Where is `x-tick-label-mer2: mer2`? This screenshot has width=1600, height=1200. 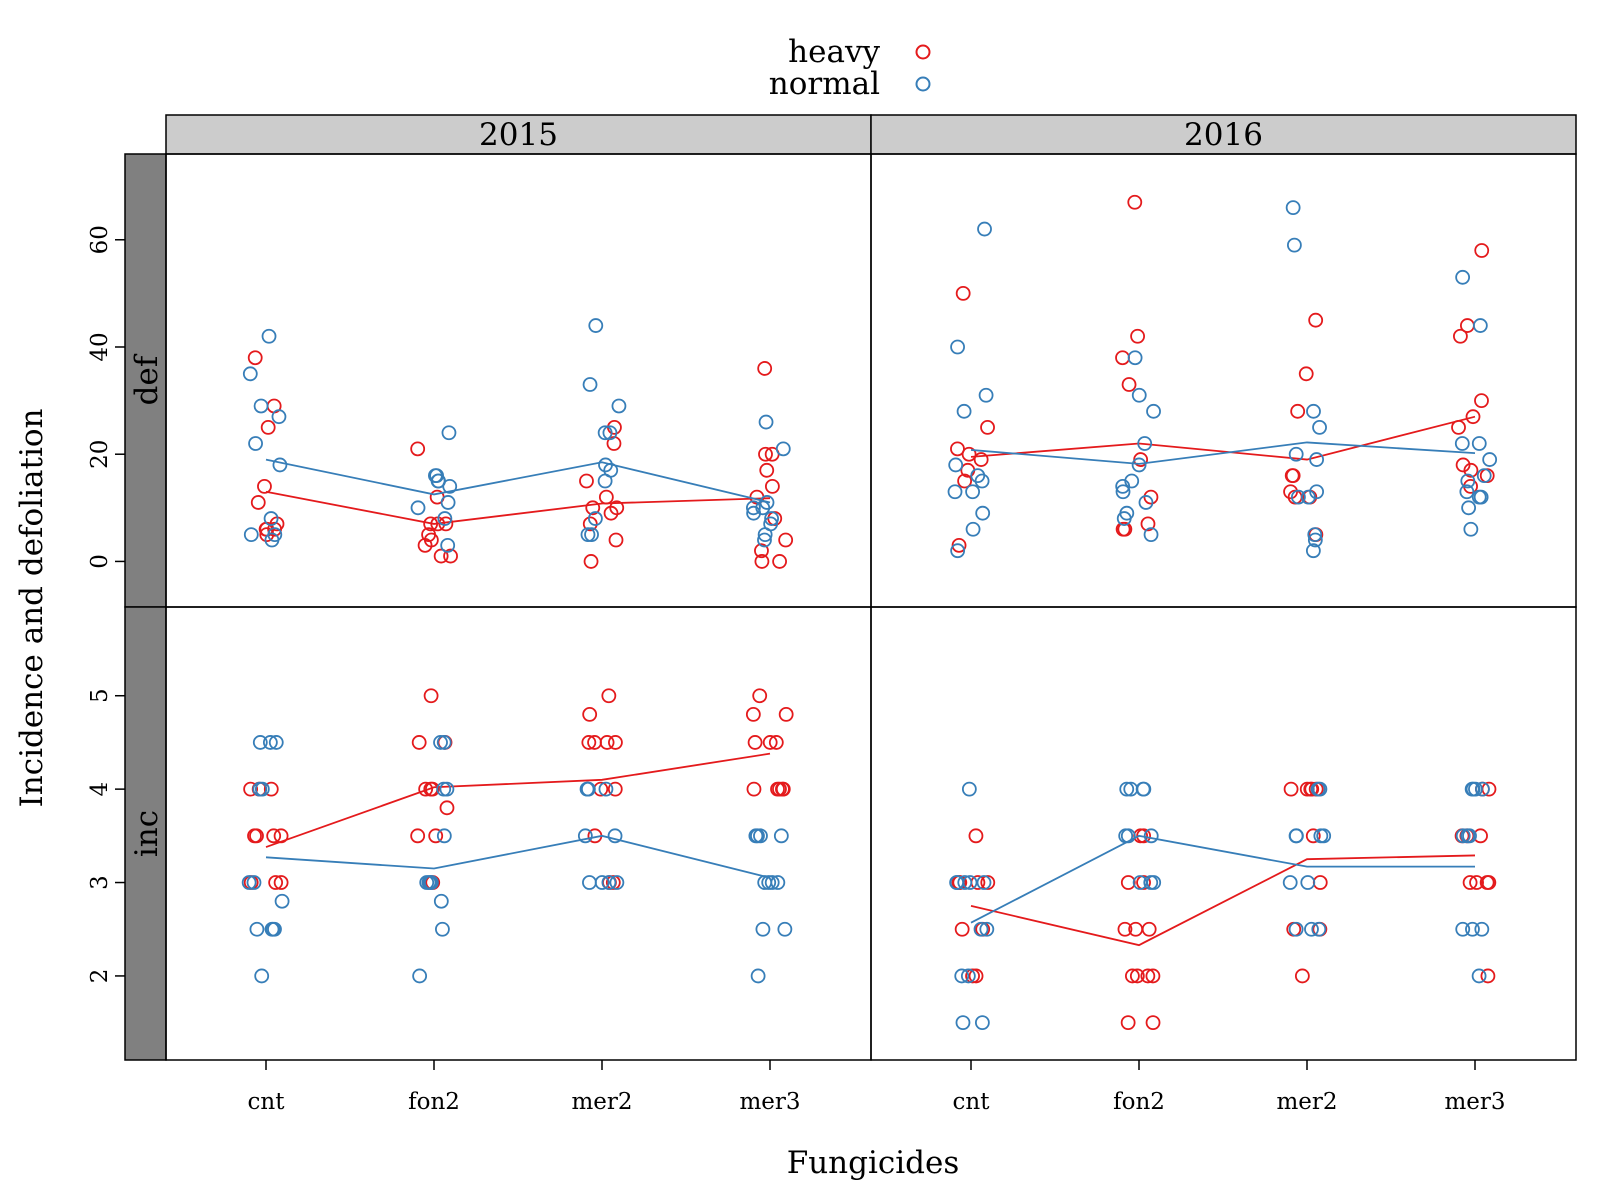
x-tick-label-mer2: mer2 is located at coordinates (1306, 1102).